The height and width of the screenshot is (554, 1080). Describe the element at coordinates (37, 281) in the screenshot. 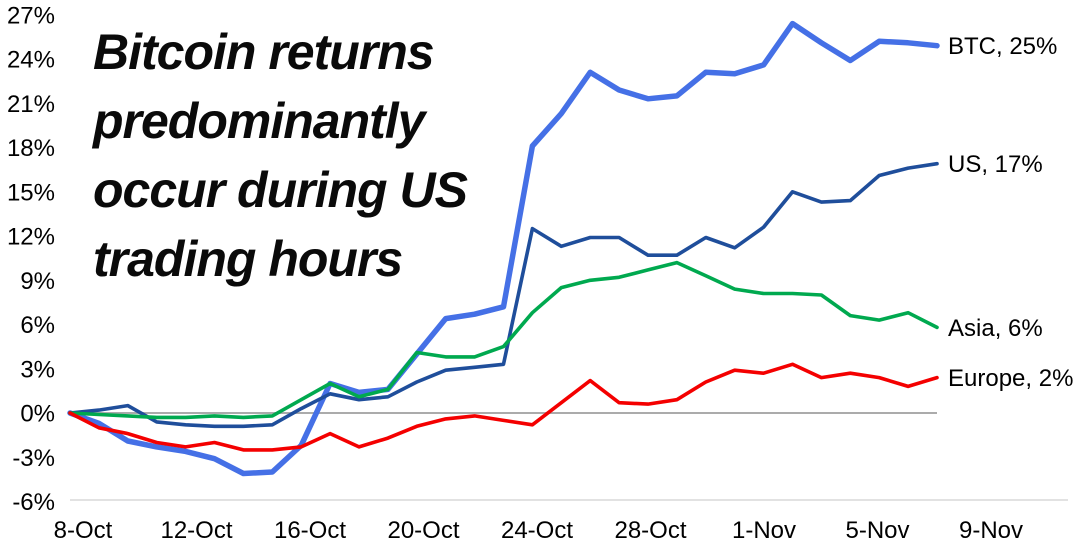

I see `y-axis-label-9%: 9%` at that location.